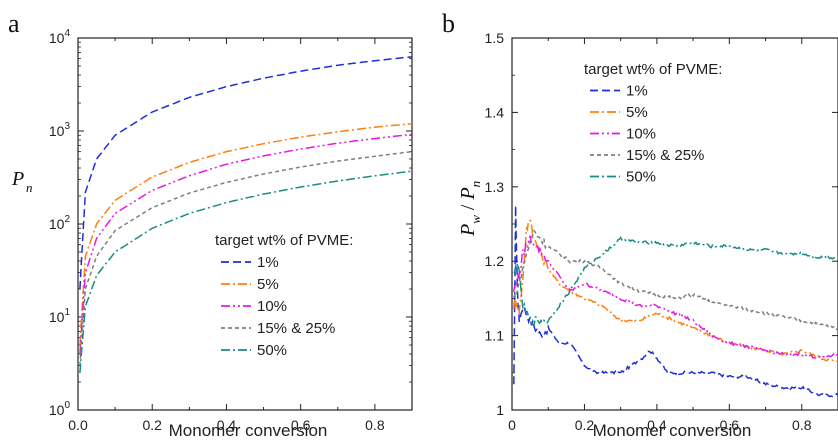  I want to click on y-tick-label: 10³, so click(60, 130).